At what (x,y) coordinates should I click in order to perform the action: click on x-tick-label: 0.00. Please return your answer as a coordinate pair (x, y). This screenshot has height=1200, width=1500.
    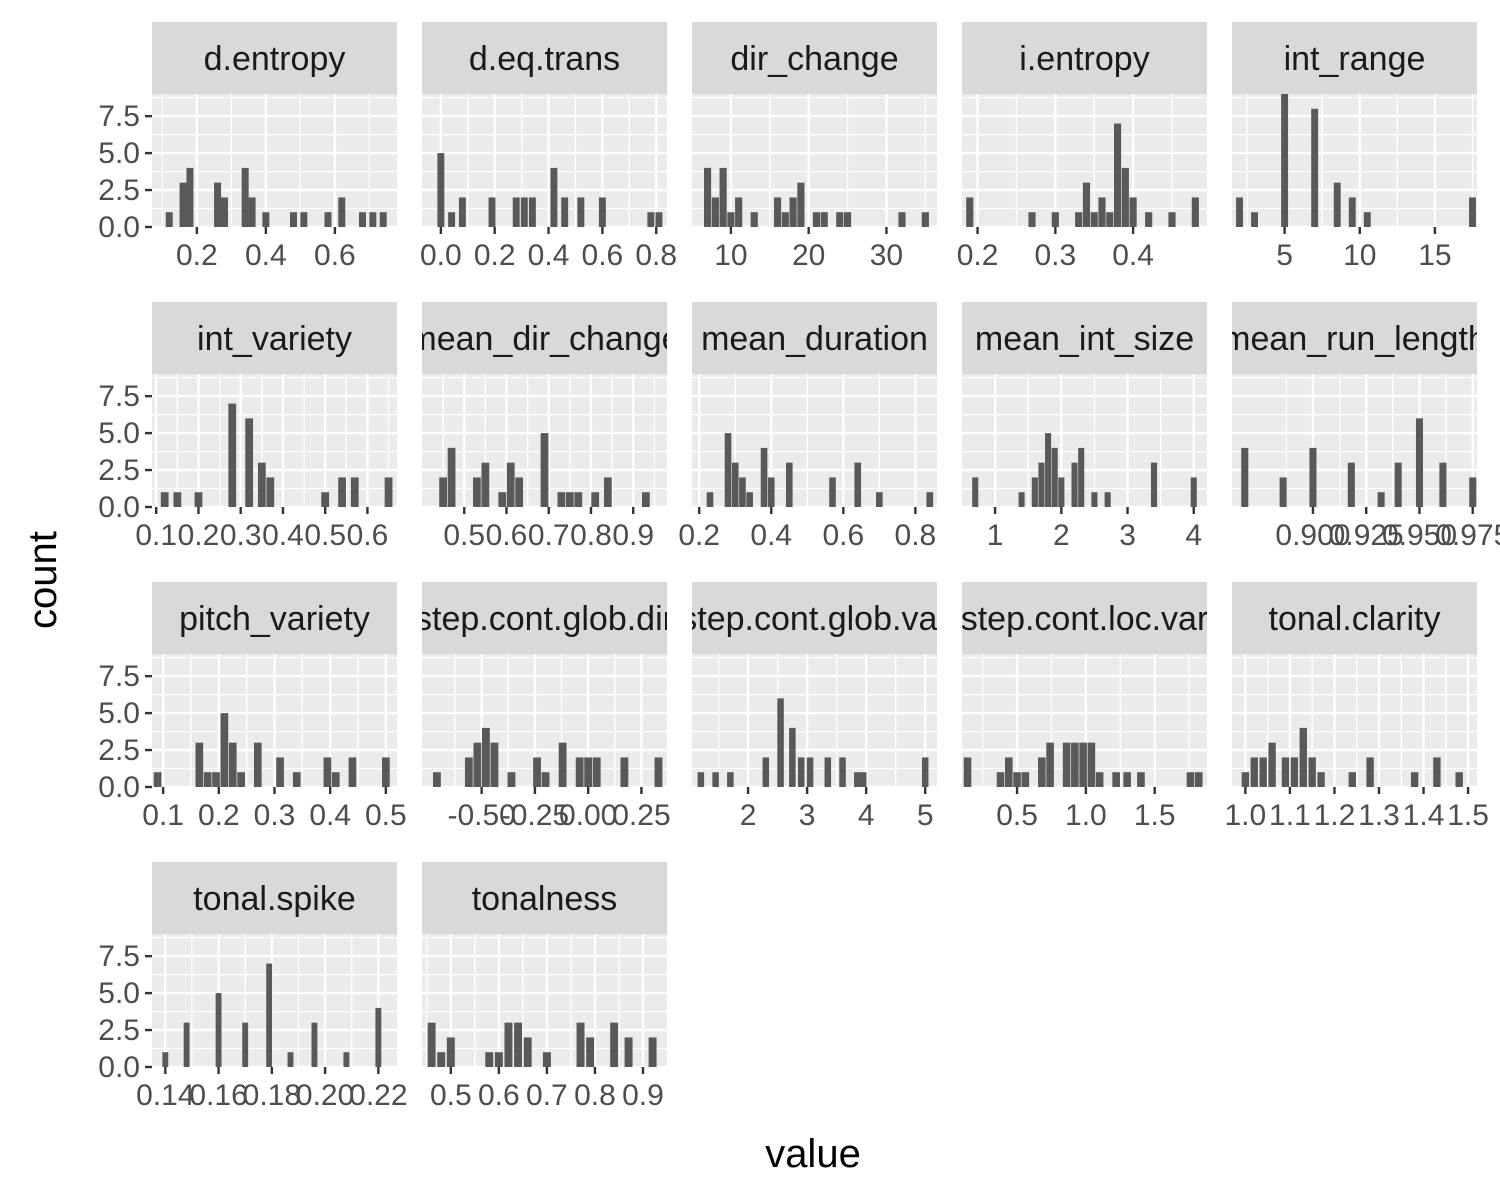
    Looking at the image, I should click on (588, 815).